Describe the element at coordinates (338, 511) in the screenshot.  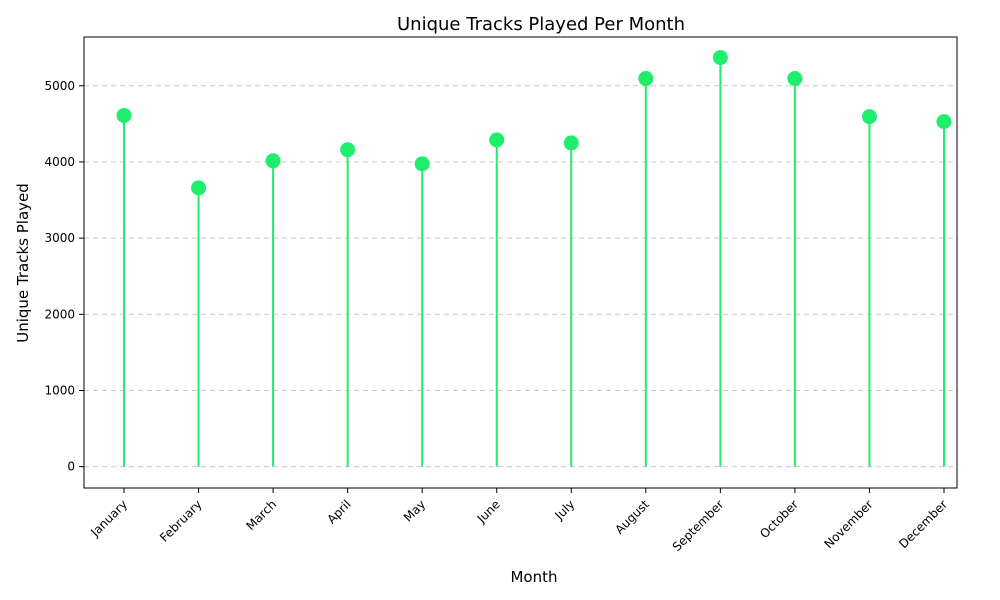
I see `x-tick-label: April` at that location.